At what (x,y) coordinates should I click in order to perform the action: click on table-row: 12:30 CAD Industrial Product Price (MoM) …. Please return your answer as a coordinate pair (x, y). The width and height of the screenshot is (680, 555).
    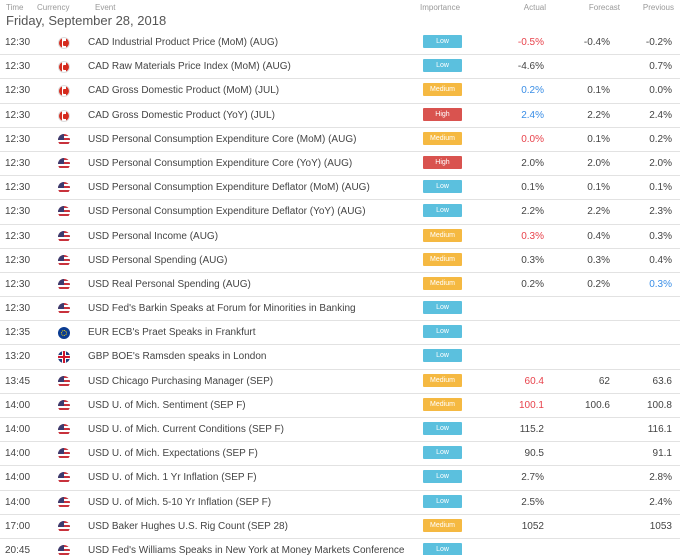
    Looking at the image, I should click on (340, 43).